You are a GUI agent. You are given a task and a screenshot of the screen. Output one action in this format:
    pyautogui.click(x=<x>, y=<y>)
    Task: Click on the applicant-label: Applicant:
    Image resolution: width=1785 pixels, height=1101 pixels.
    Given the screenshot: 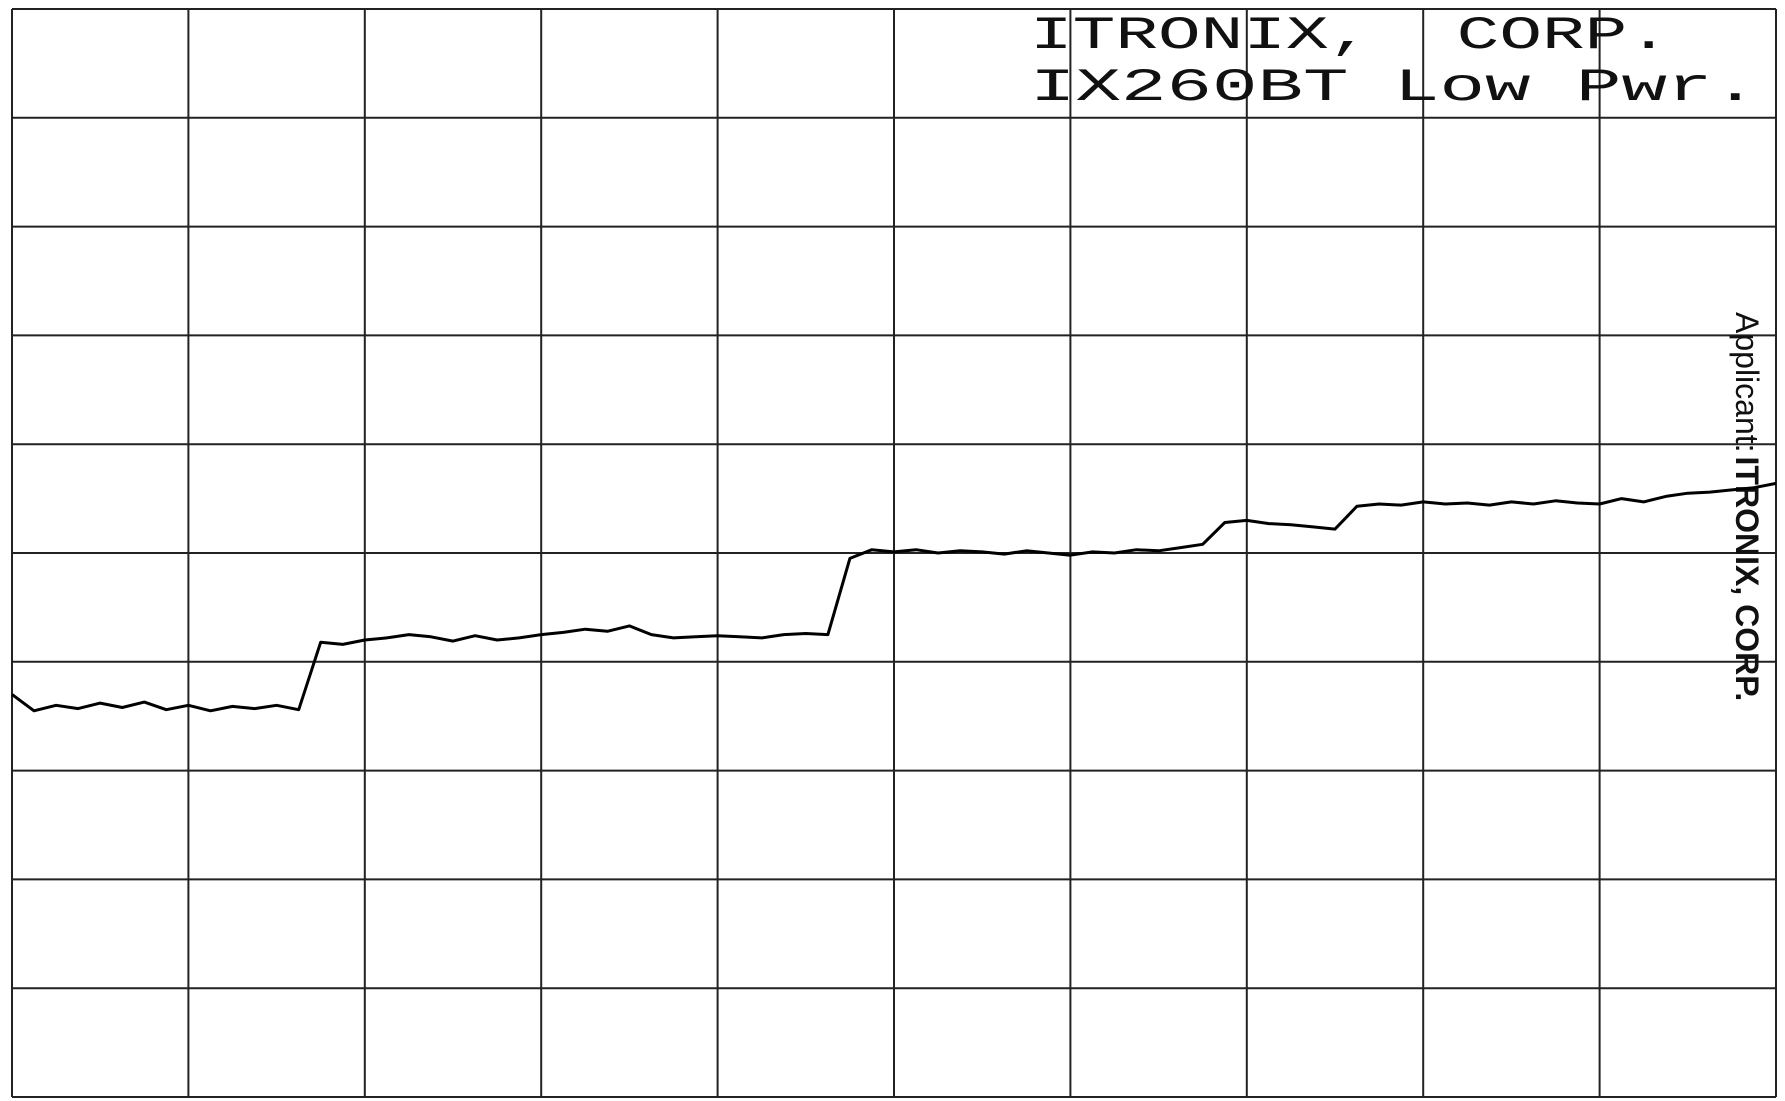 What is the action you would take?
    pyautogui.click(x=1747, y=382)
    